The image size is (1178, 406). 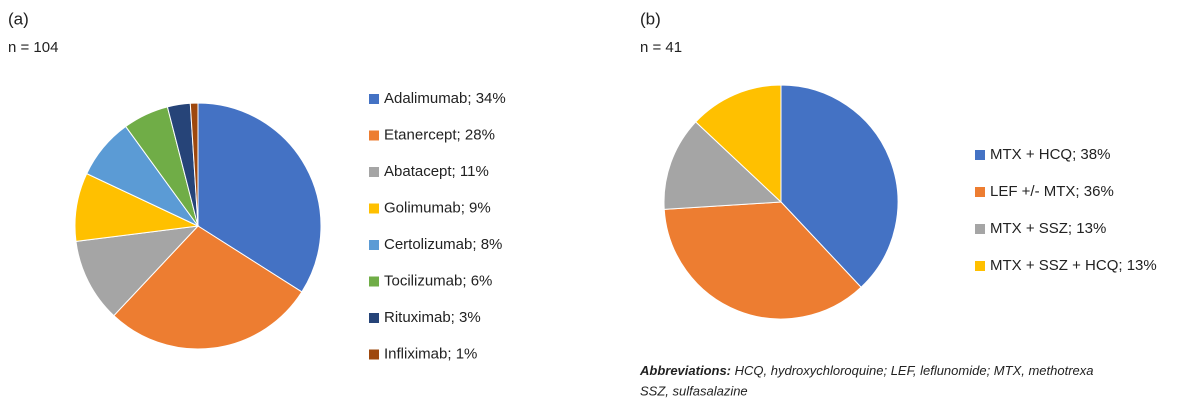 I want to click on legend-label: Adalimumab; 34%, so click(x=445, y=98).